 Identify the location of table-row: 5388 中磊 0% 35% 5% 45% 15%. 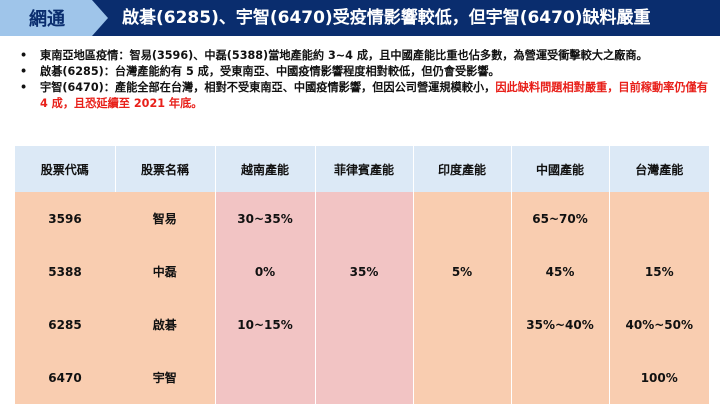
(362, 271).